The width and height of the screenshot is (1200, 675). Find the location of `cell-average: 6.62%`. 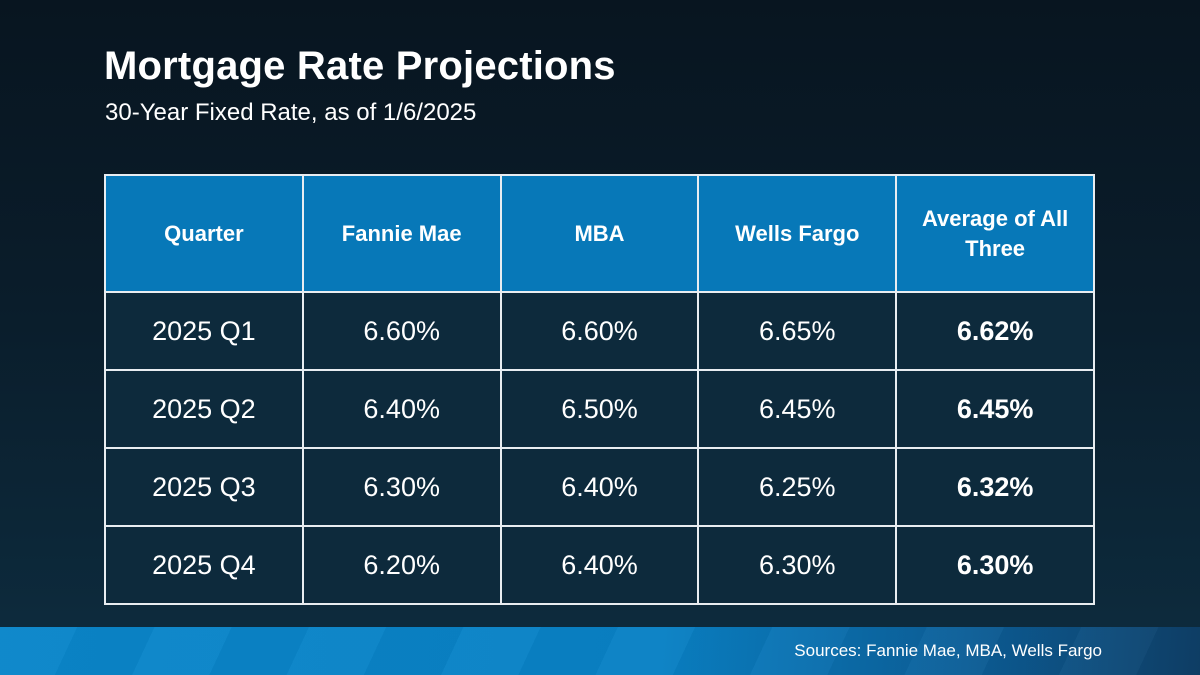

cell-average: 6.62% is located at coordinates (995, 331).